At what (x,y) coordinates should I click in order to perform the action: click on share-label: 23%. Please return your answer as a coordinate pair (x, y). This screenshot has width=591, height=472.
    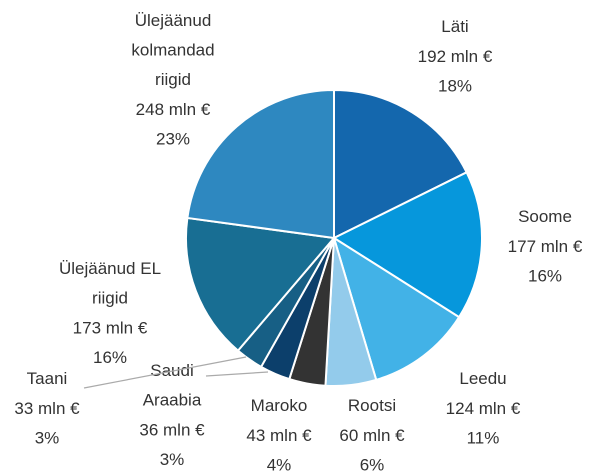
    Looking at the image, I should click on (173, 138).